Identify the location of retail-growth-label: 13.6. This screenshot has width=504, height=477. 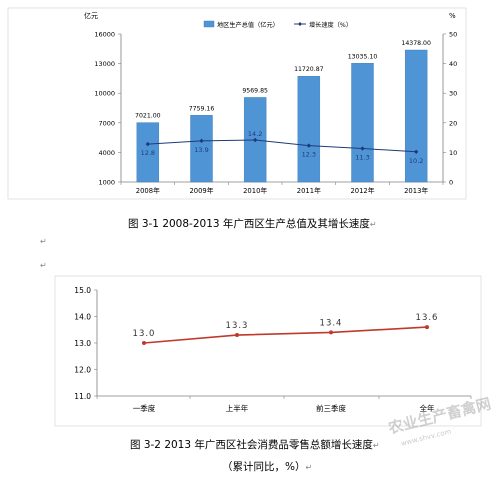
(427, 318).